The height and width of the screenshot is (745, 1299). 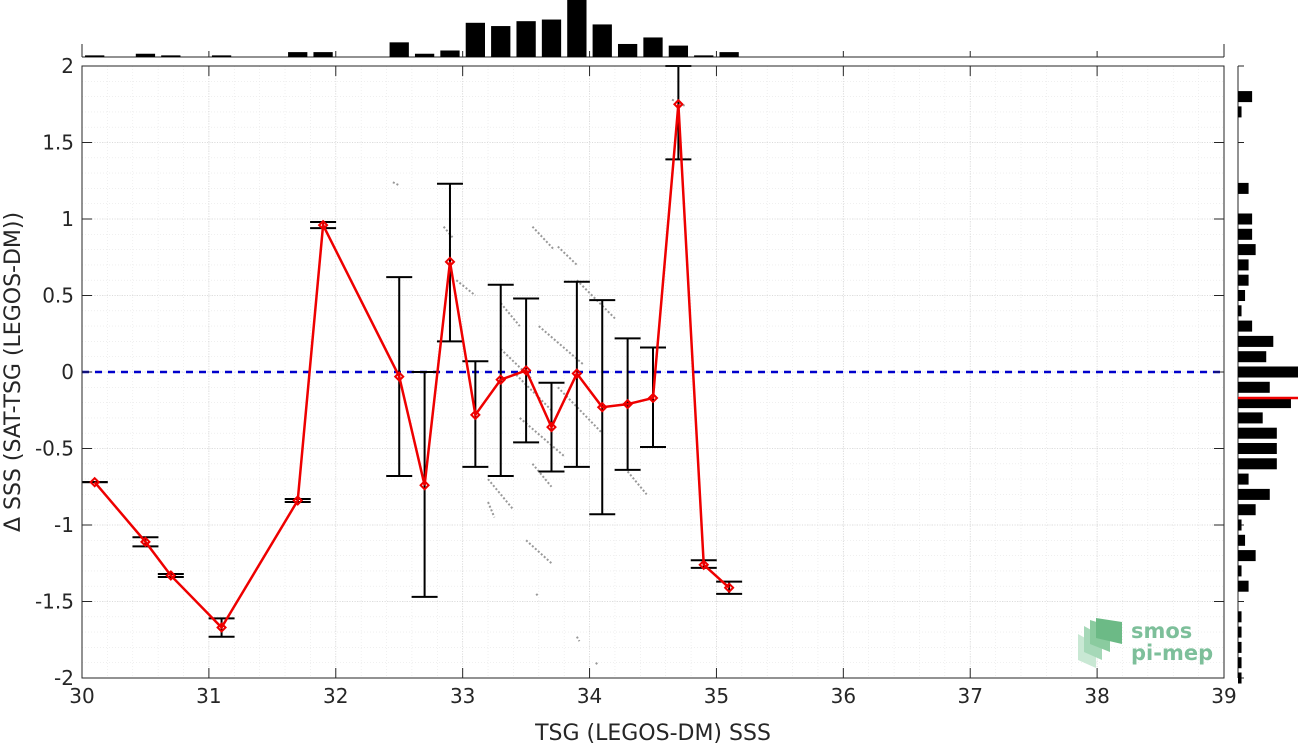 What do you see at coordinates (67, 219) in the screenshot?
I see `y-tick-label: 1` at bounding box center [67, 219].